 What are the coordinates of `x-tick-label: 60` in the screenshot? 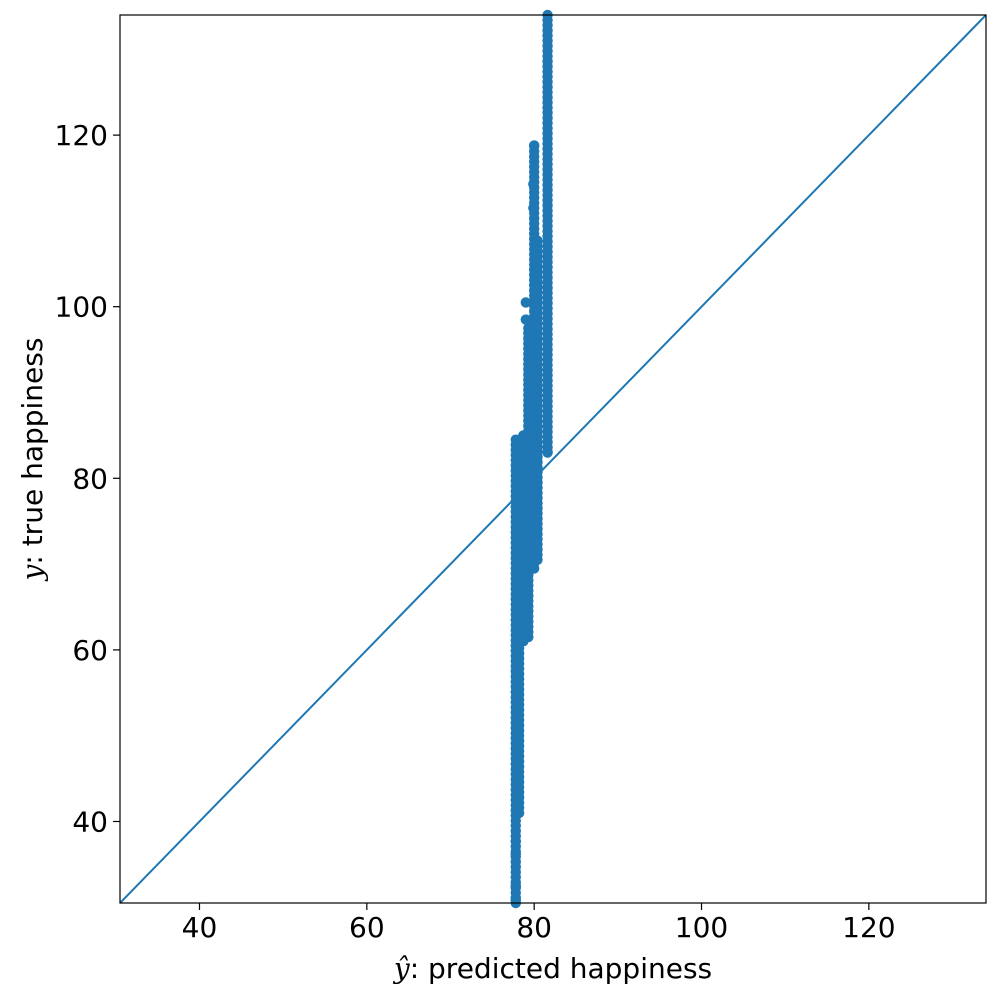 It's located at (367, 927).